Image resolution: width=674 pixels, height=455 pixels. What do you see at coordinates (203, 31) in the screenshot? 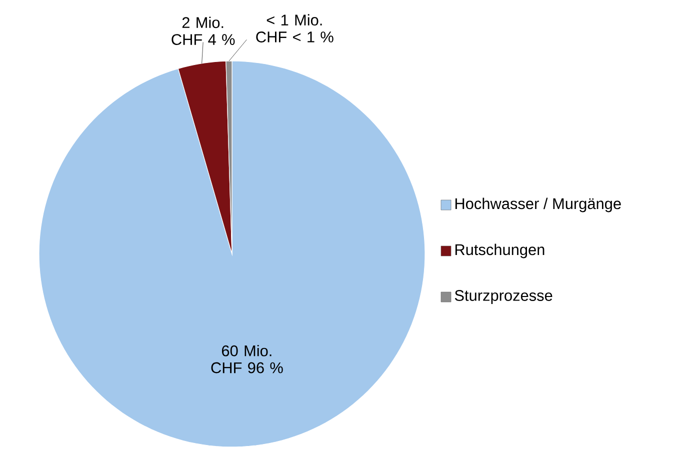
I see `data-label: 2 Mio. CHF 4 %` at bounding box center [203, 31].